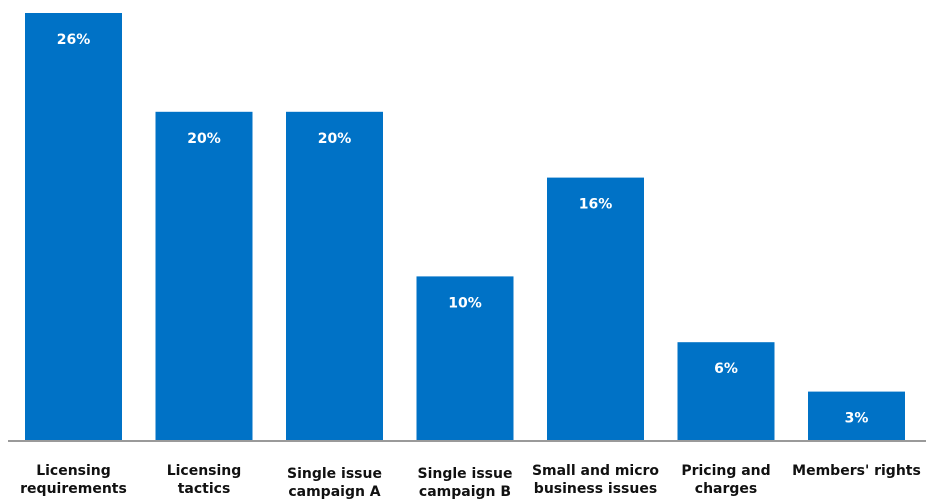 This screenshot has height=503, width=926. Describe the element at coordinates (204, 139) in the screenshot. I see `bar-value-label-1: 20%` at that location.